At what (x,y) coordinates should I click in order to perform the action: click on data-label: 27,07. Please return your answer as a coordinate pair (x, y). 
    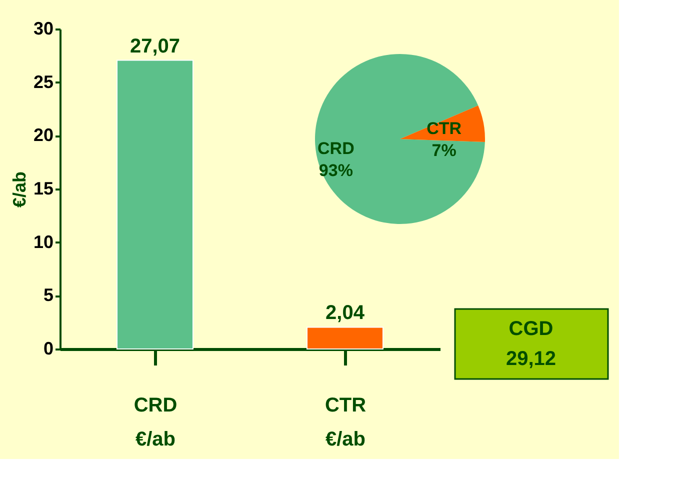
    Looking at the image, I should click on (155, 46).